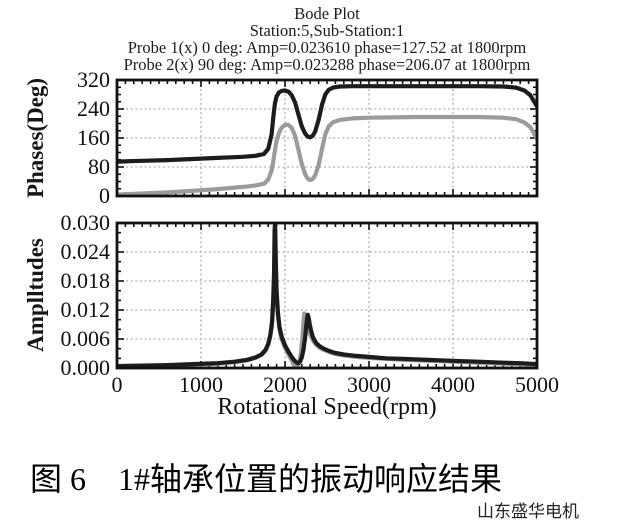  Describe the element at coordinates (369, 384) in the screenshot. I see `x-tick-label: 3000` at that location.